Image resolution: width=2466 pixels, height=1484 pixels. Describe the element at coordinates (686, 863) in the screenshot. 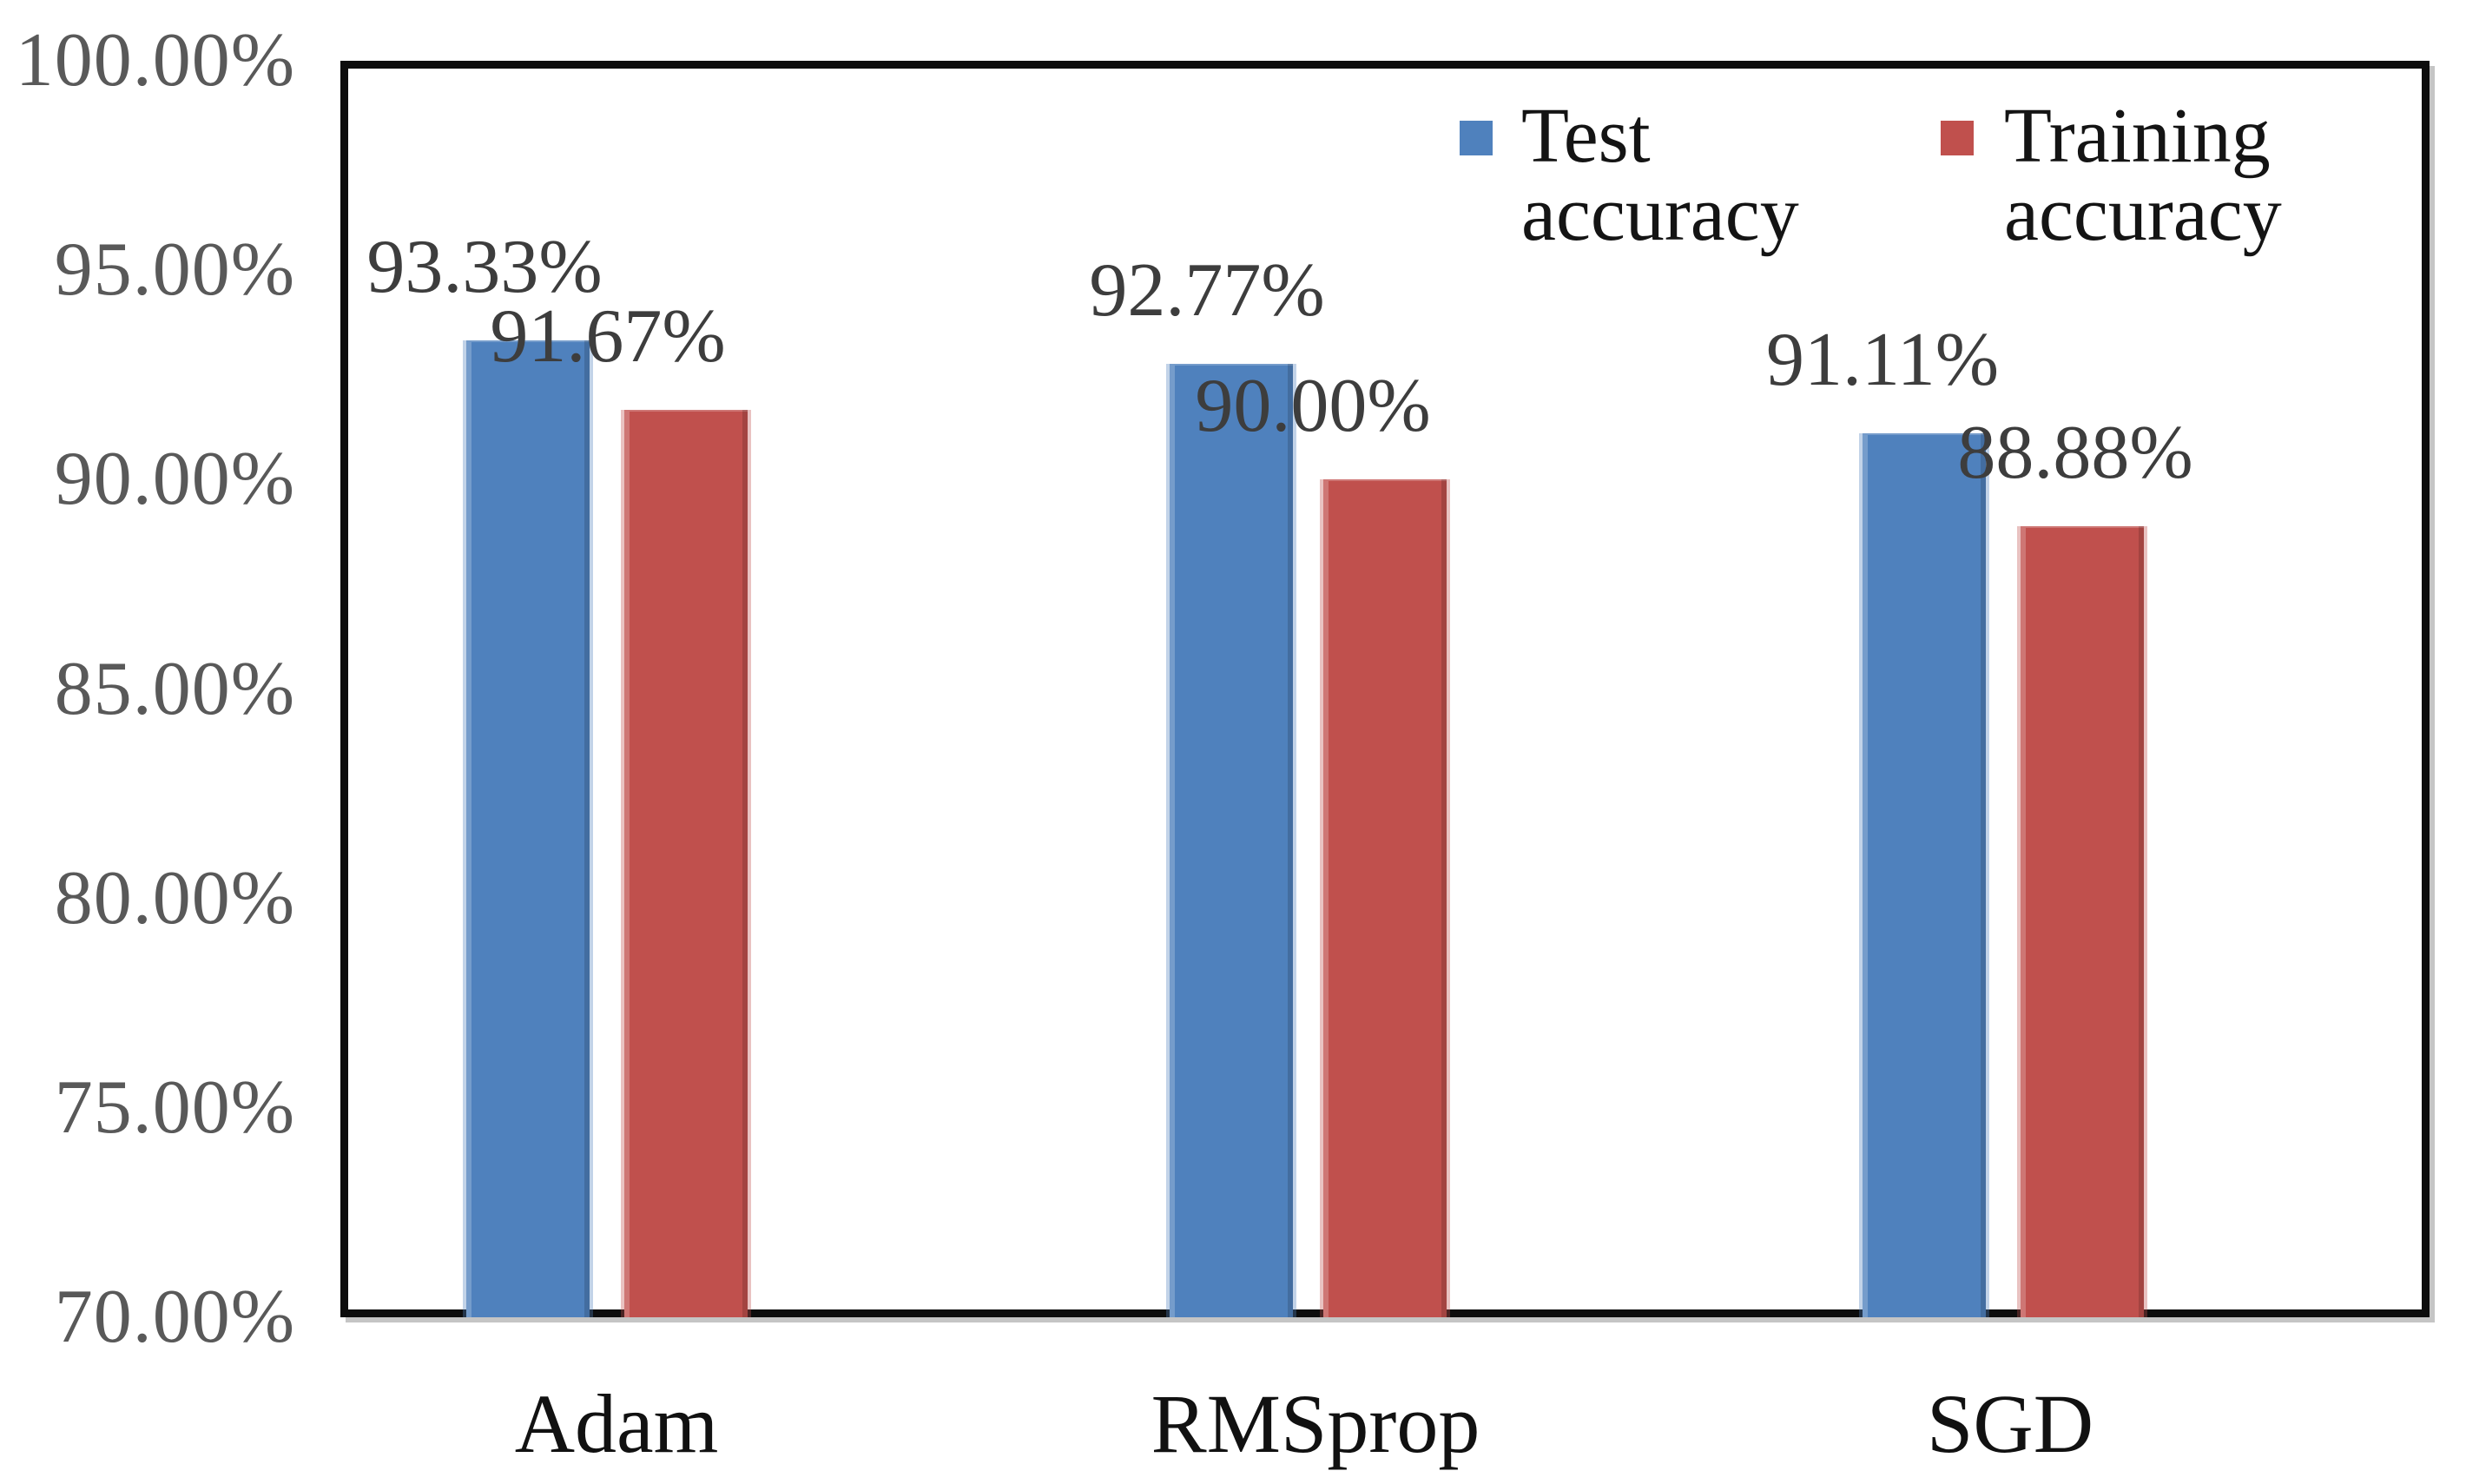

I see `training-accuracy-bar-adam` at that location.